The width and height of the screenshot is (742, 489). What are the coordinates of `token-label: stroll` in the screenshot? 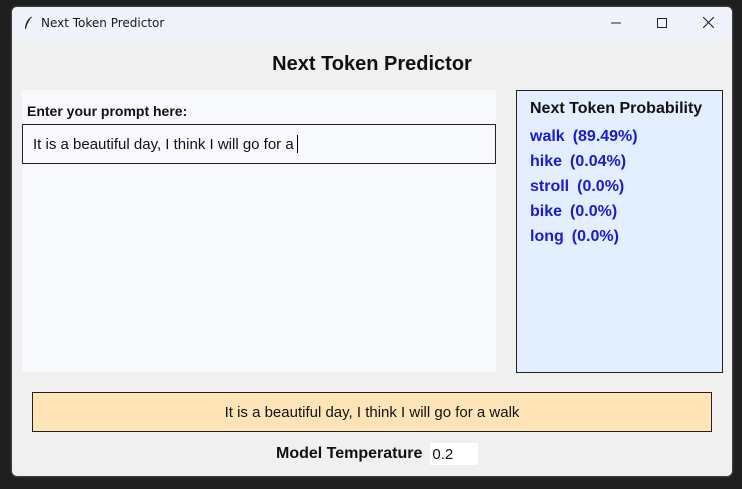 It's located at (550, 186).